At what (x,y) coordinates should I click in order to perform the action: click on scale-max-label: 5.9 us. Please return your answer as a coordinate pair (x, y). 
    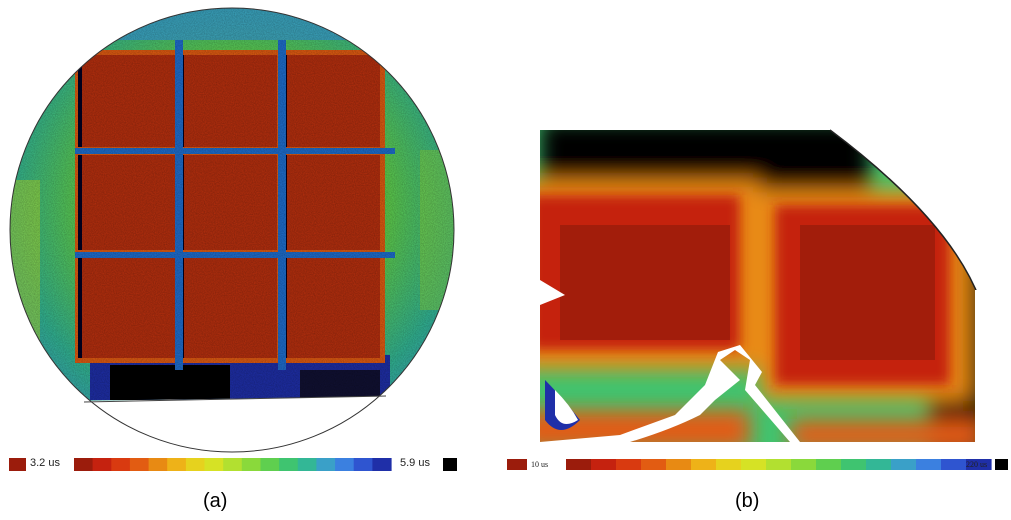
    Looking at the image, I should click on (415, 463).